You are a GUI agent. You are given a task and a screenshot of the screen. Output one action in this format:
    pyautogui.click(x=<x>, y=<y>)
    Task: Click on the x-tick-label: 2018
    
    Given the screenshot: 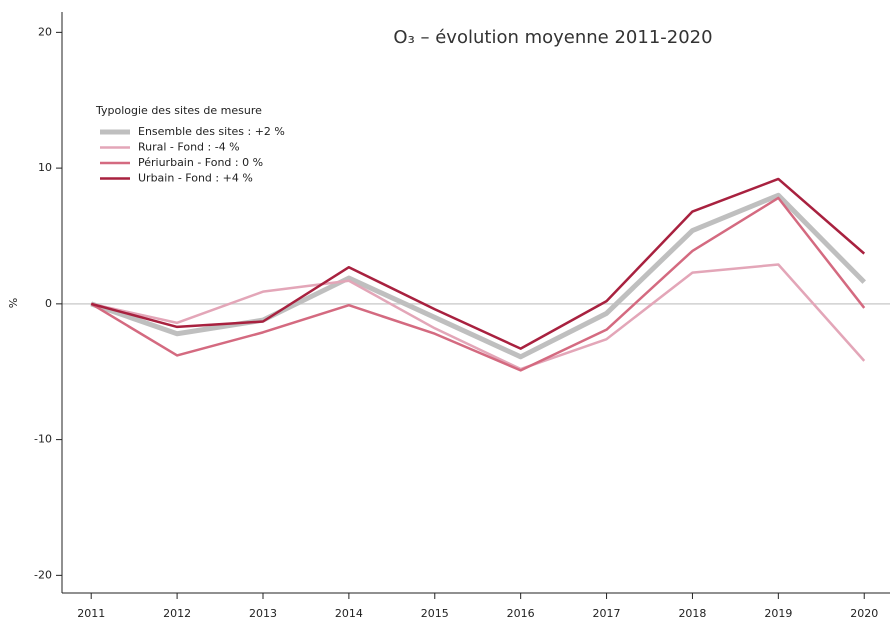 What is the action you would take?
    pyautogui.click(x=692, y=613)
    